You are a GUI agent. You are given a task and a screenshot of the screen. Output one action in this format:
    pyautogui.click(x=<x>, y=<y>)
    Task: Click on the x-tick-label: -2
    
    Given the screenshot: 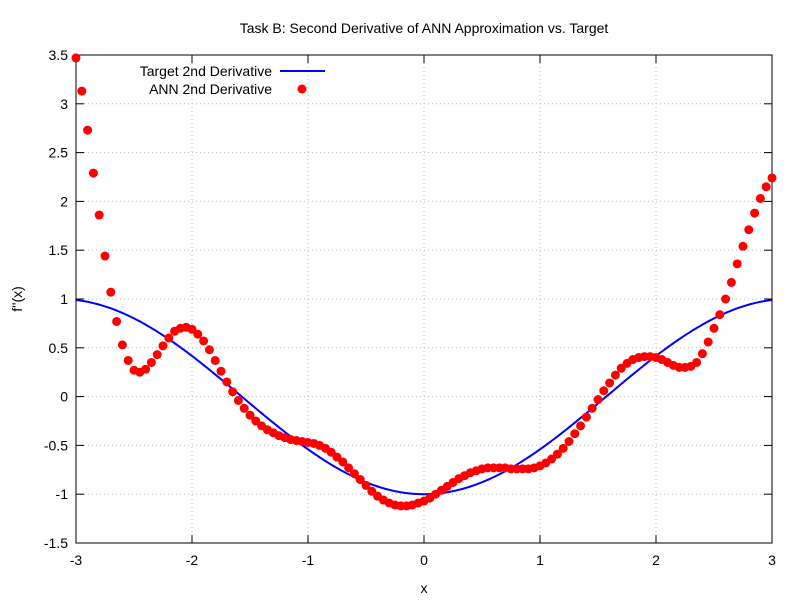 What is the action you would take?
    pyautogui.click(x=192, y=560)
    